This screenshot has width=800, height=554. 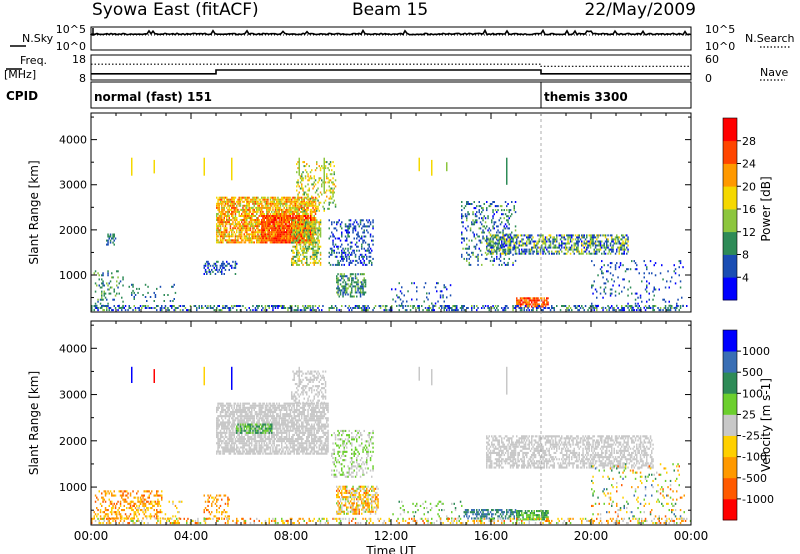 I want to click on colorbar-segment, so click(x=730, y=266).